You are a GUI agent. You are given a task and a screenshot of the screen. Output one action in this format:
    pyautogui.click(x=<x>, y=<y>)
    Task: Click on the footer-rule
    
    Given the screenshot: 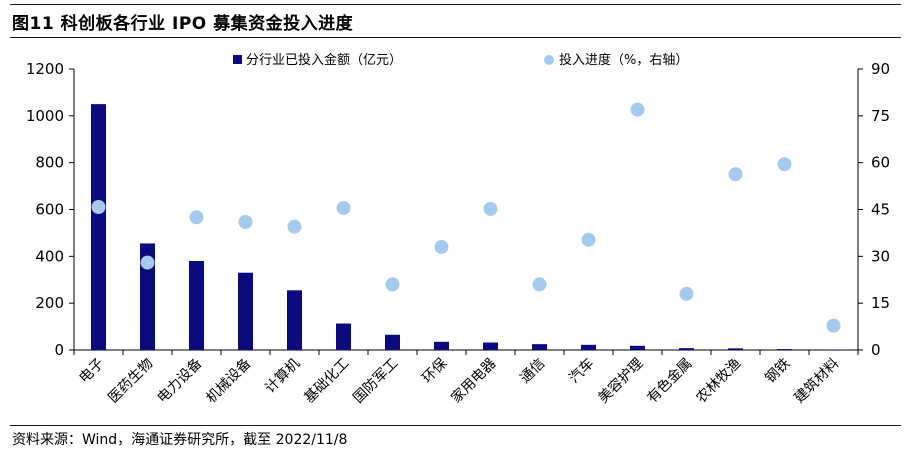 What is the action you would take?
    pyautogui.click(x=455, y=425)
    